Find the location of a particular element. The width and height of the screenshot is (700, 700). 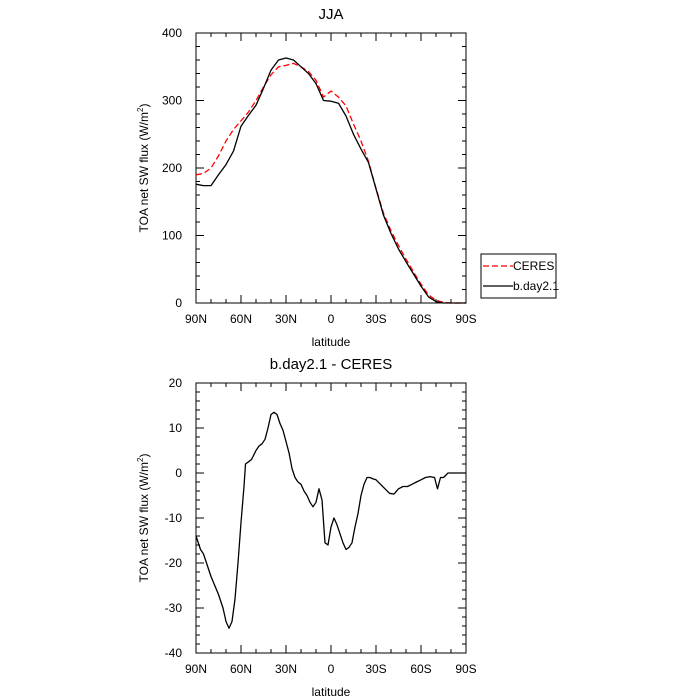

legend-box is located at coordinates (518, 276).